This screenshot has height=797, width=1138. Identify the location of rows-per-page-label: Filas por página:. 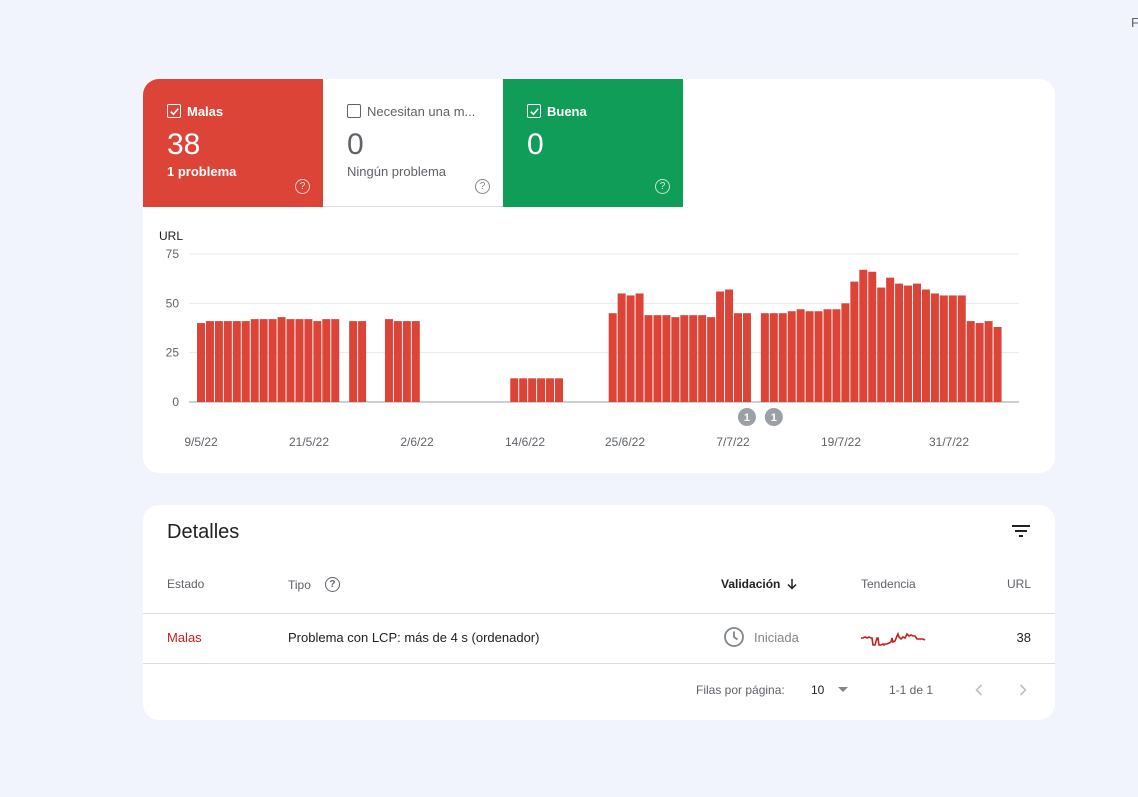
(740, 690).